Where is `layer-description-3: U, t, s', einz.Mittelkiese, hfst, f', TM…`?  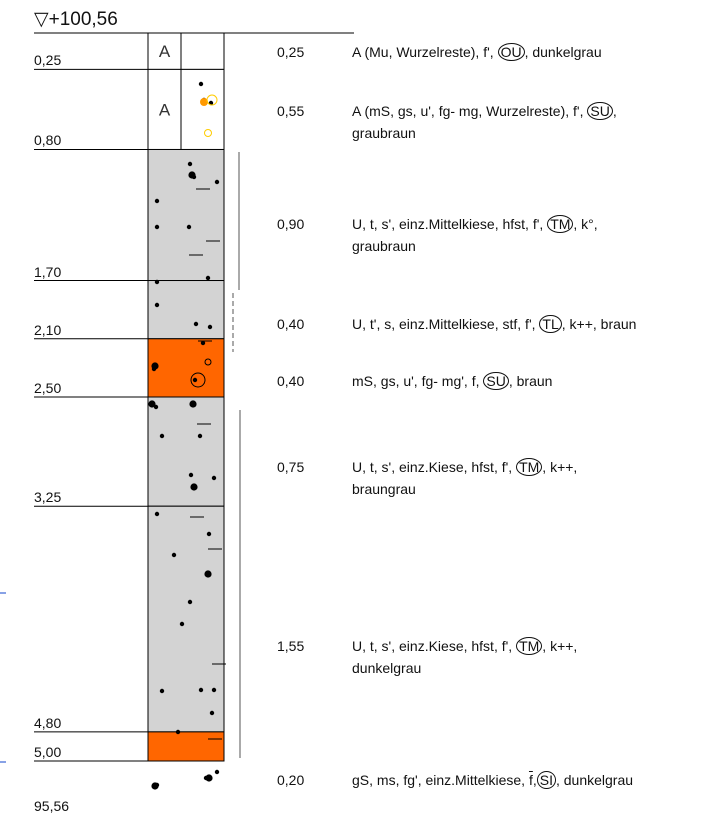
layer-description-3: U, t, s', einz.Mittelkiese, hfst, f', TM… is located at coordinates (535, 235).